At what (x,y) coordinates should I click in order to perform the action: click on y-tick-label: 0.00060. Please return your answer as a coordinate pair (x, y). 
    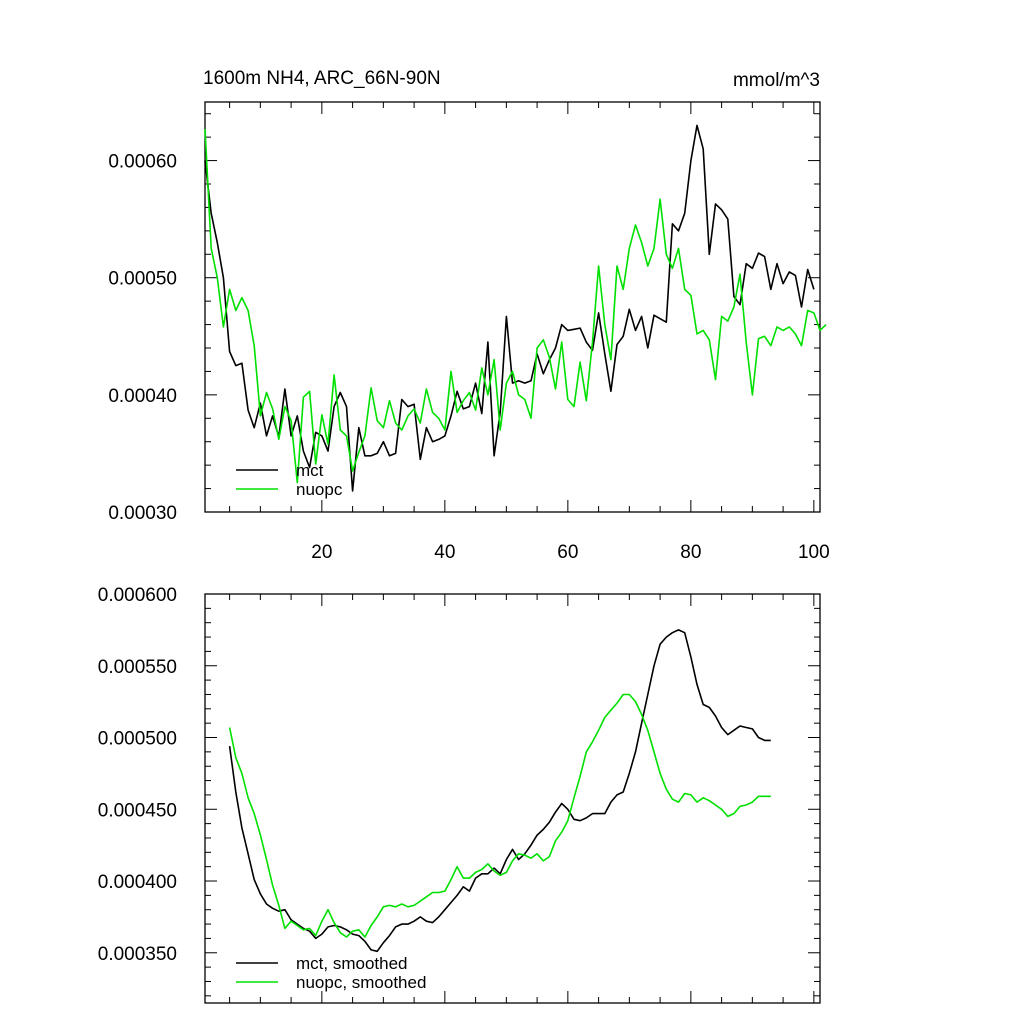
    Looking at the image, I should click on (142, 162).